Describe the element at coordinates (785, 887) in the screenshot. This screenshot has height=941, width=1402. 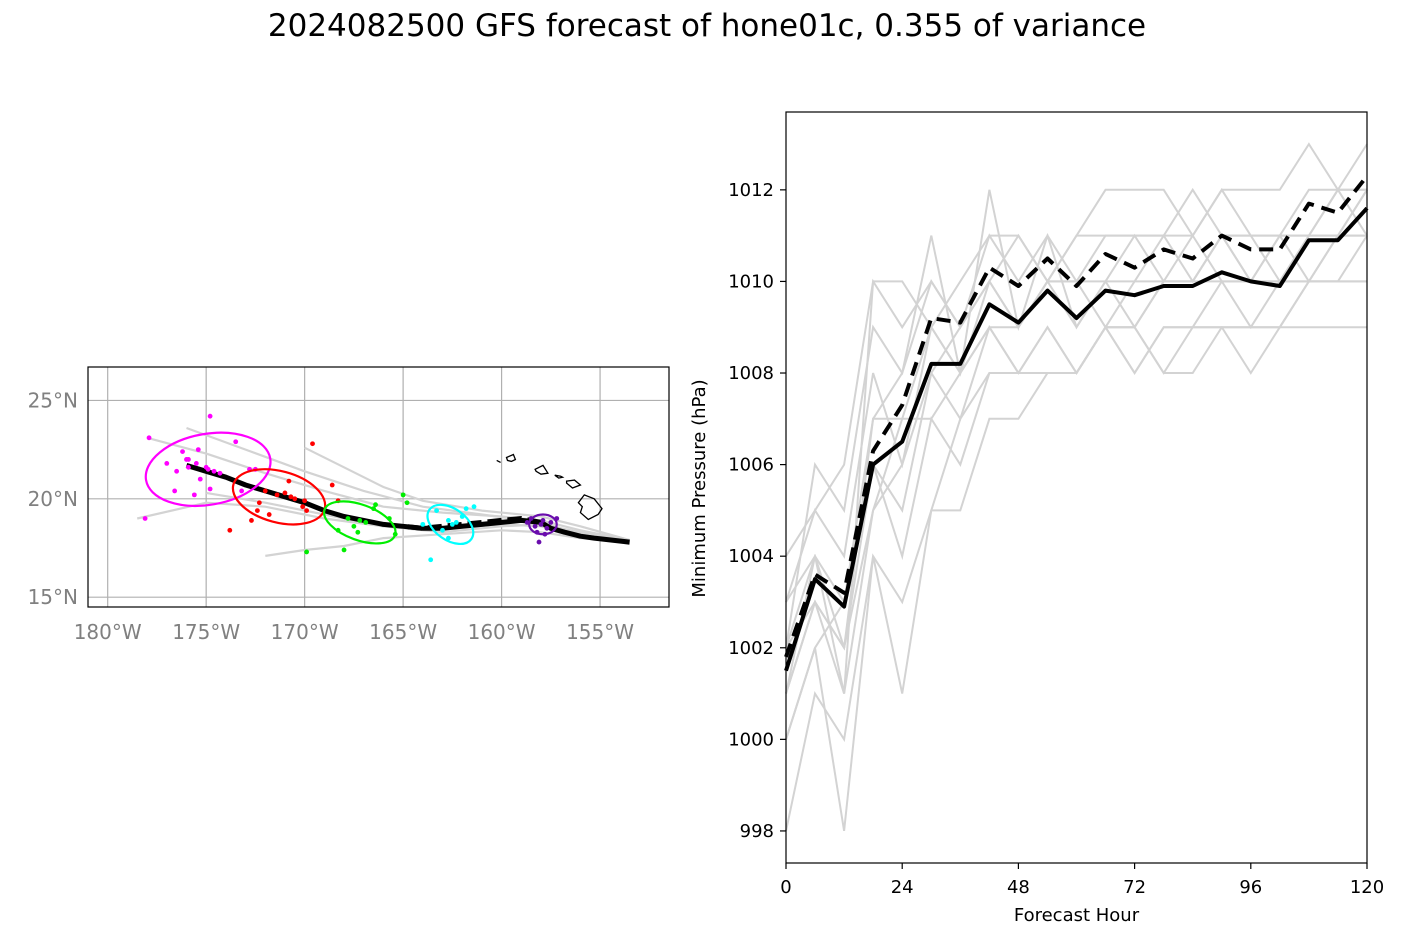
I see `pressure-xtick-label: 0` at that location.